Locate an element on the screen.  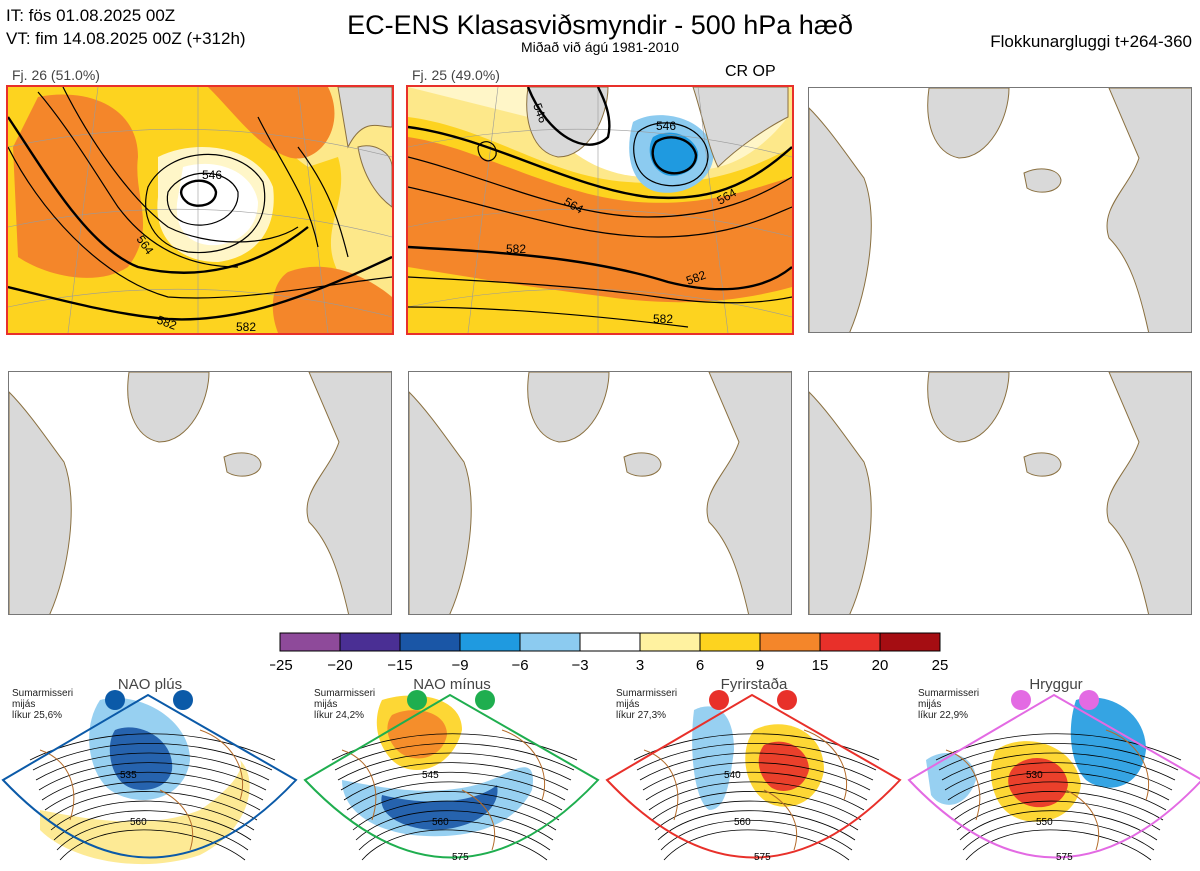
regime-3-fan: 540 560 575 is located at coordinates (753, 776).